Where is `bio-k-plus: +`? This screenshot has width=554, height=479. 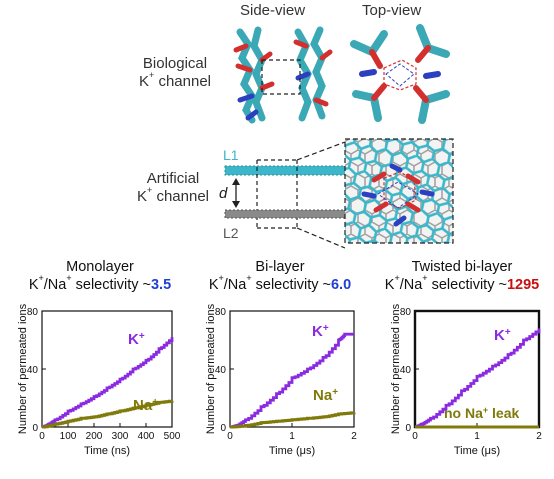
bio-k-plus: + is located at coordinates (152, 75).